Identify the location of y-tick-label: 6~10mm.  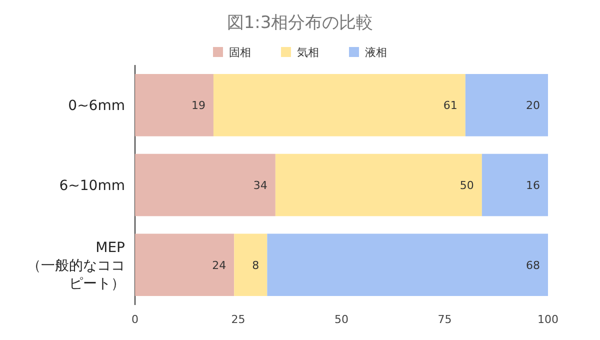
(92, 186).